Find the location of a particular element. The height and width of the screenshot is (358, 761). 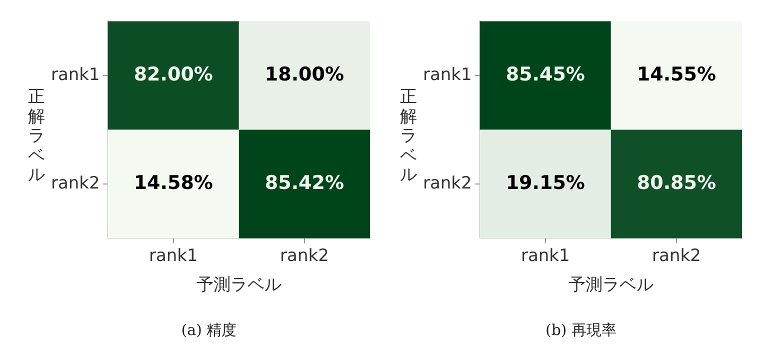

data-label: 18.00% is located at coordinates (304, 74).